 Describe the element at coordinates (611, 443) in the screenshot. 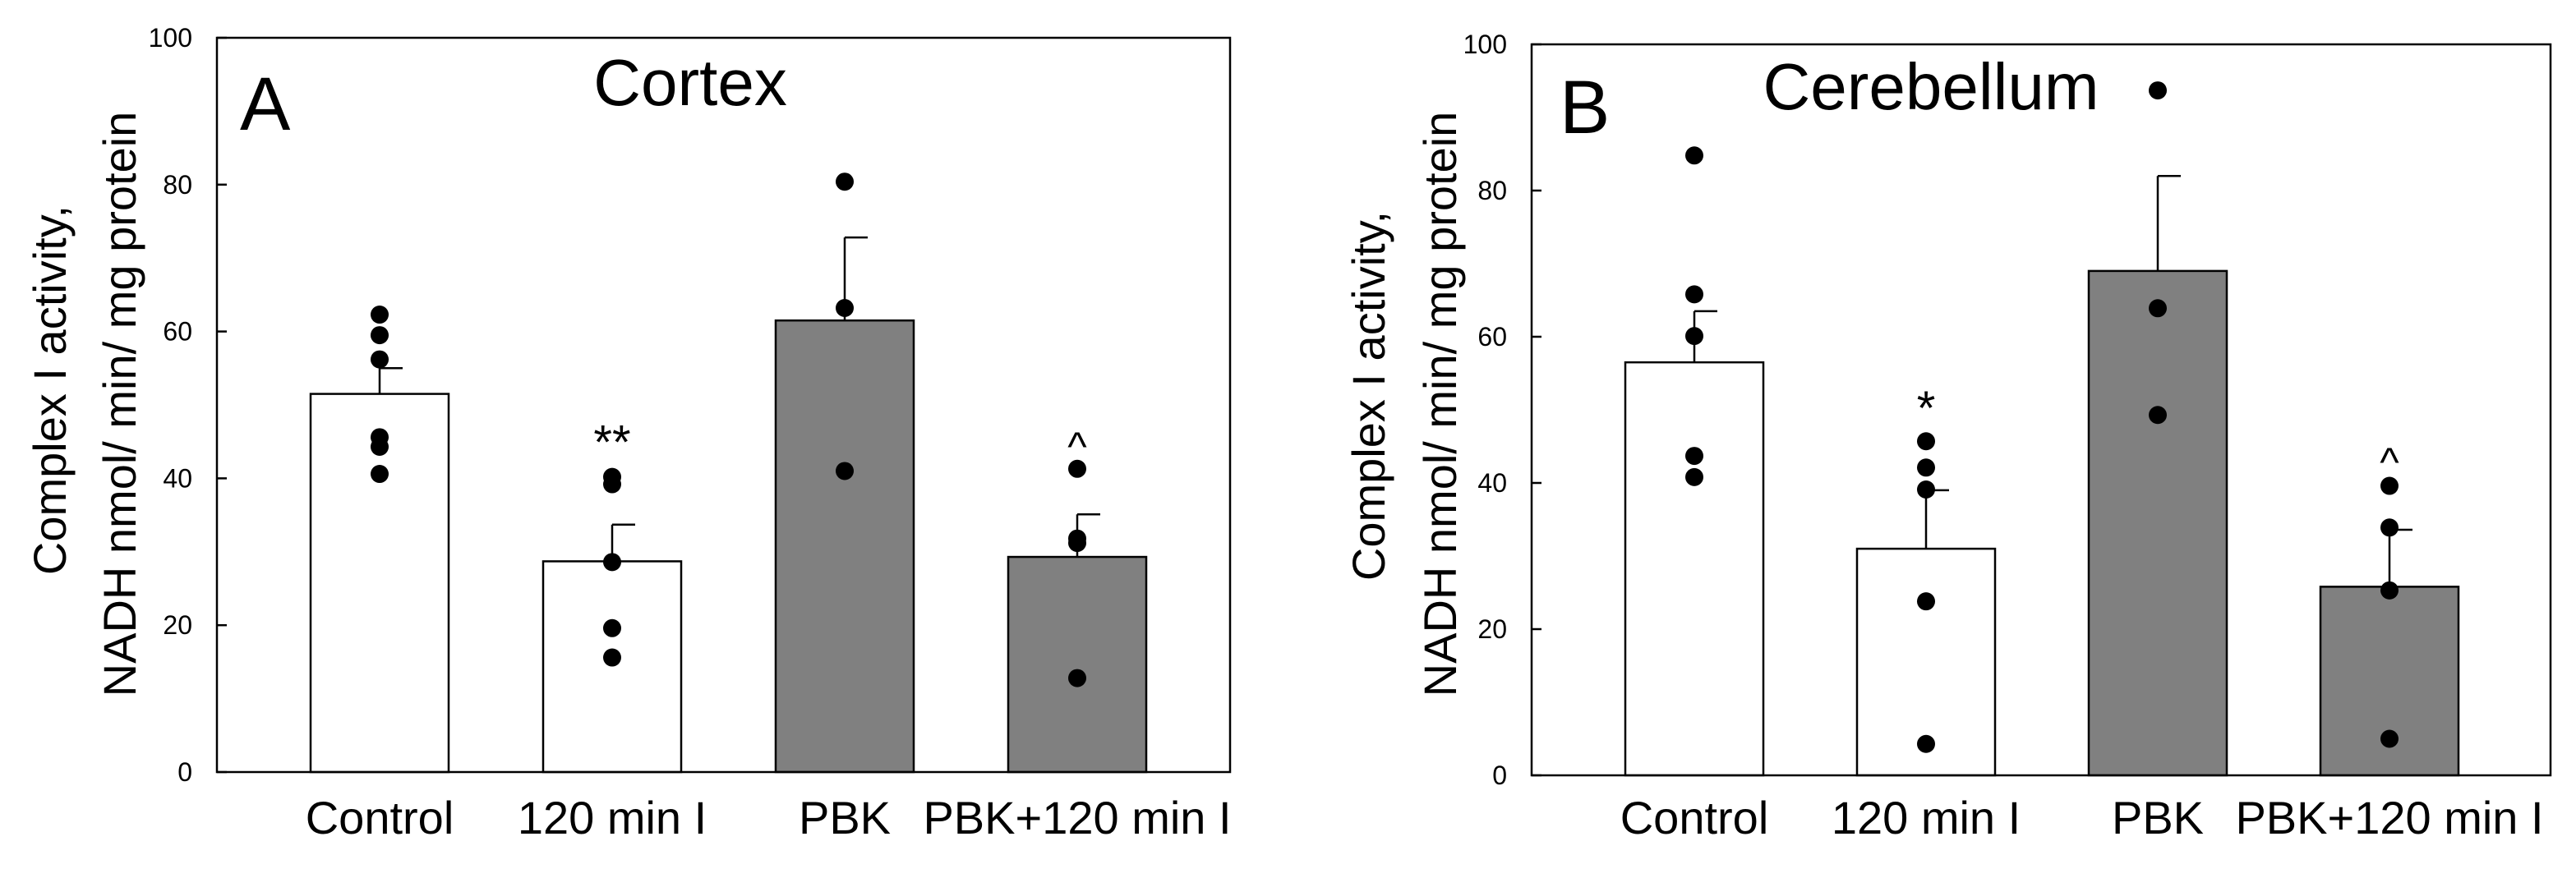

I see `significance-label: **` at that location.